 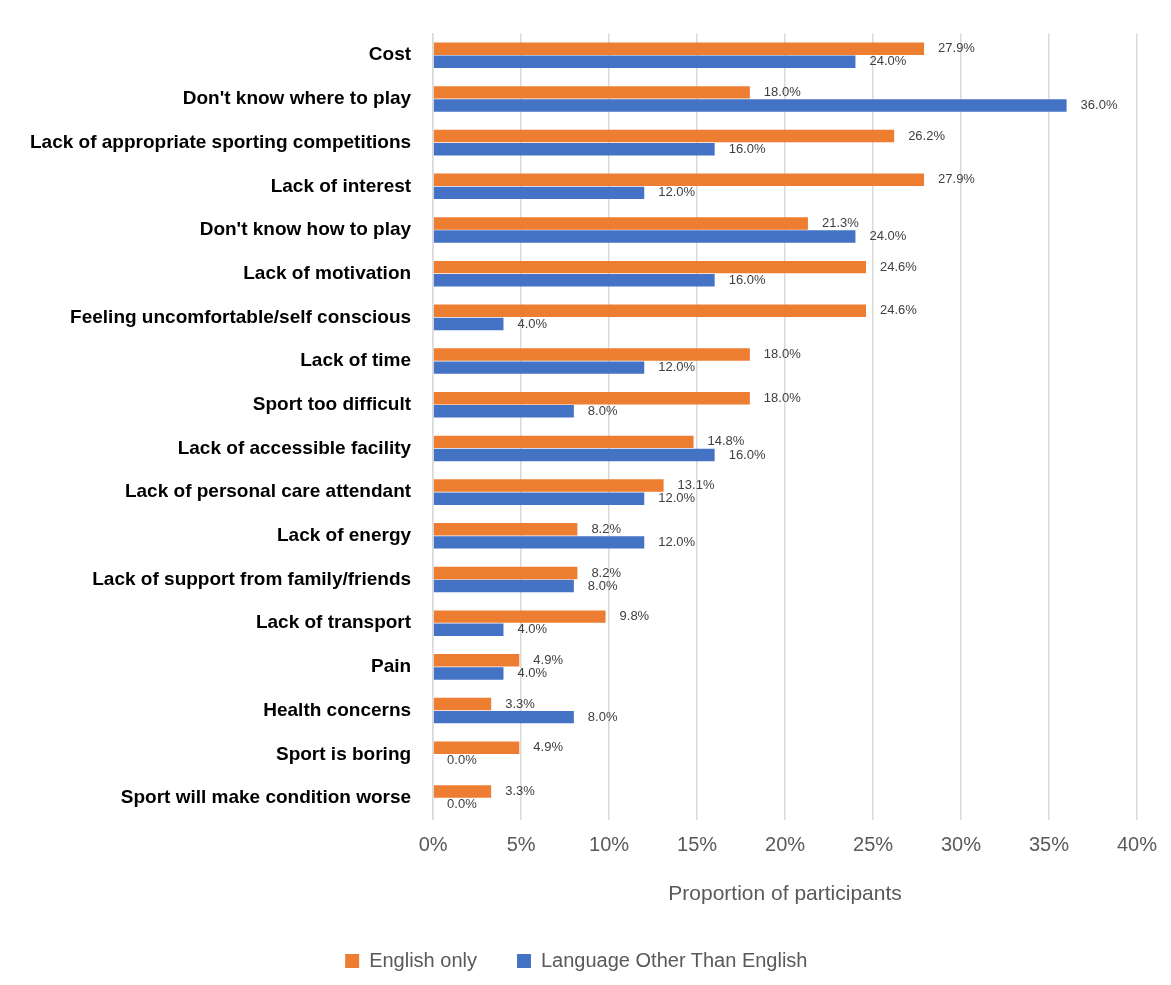 I want to click on x-tick-label: 5%, so click(x=521, y=844).